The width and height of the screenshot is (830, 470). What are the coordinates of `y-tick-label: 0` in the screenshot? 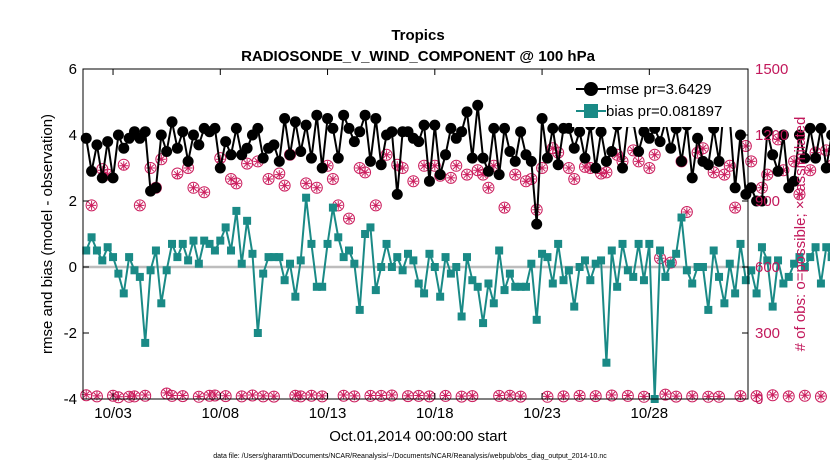 It's located at (73, 267).